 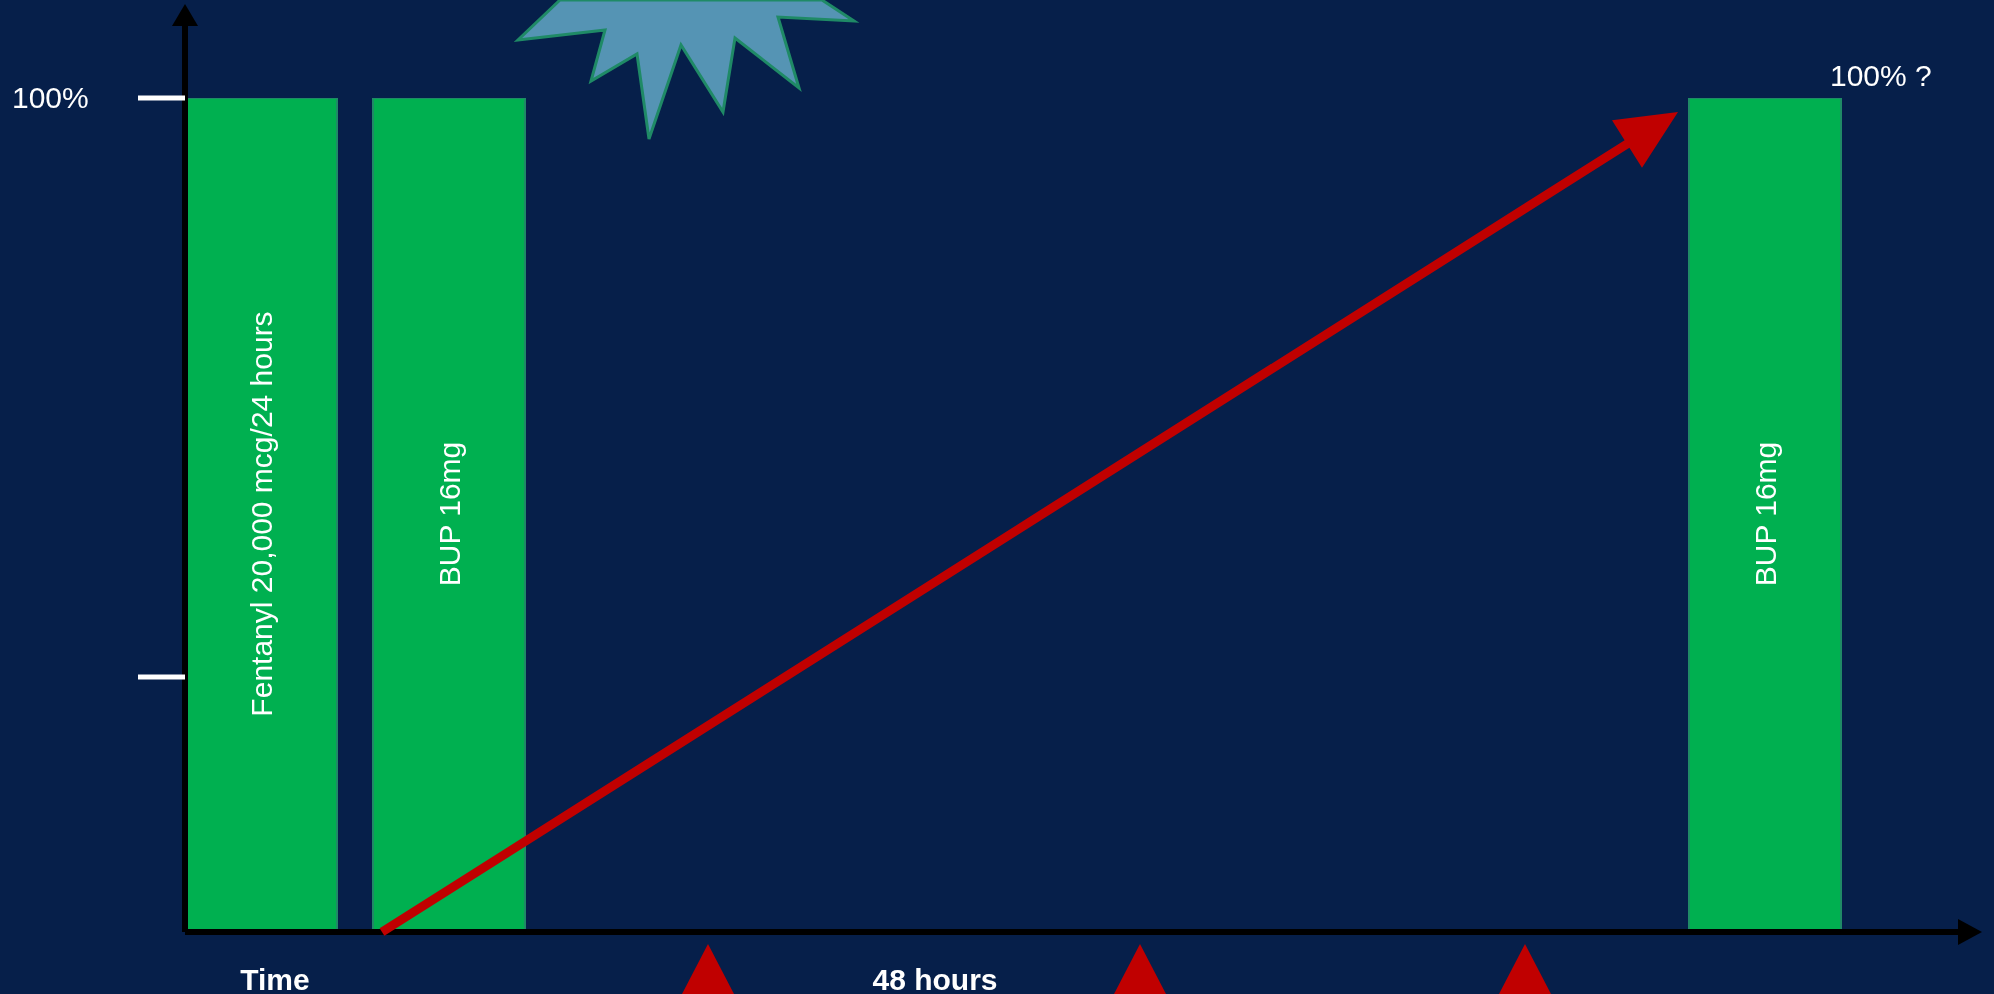 I want to click on x-axis-title: Time, so click(x=275, y=978).